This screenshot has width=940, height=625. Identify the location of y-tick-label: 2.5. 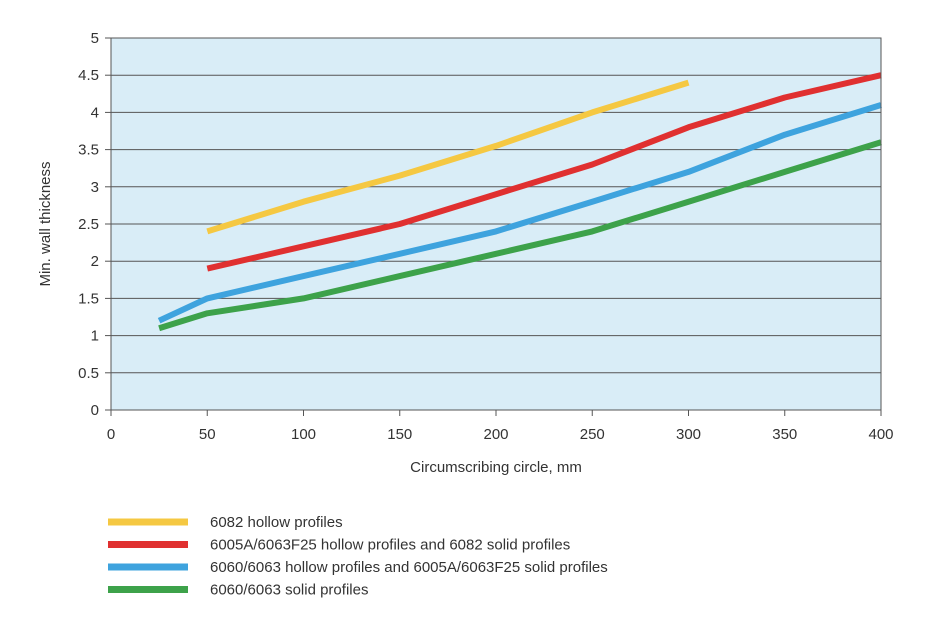
(88, 224).